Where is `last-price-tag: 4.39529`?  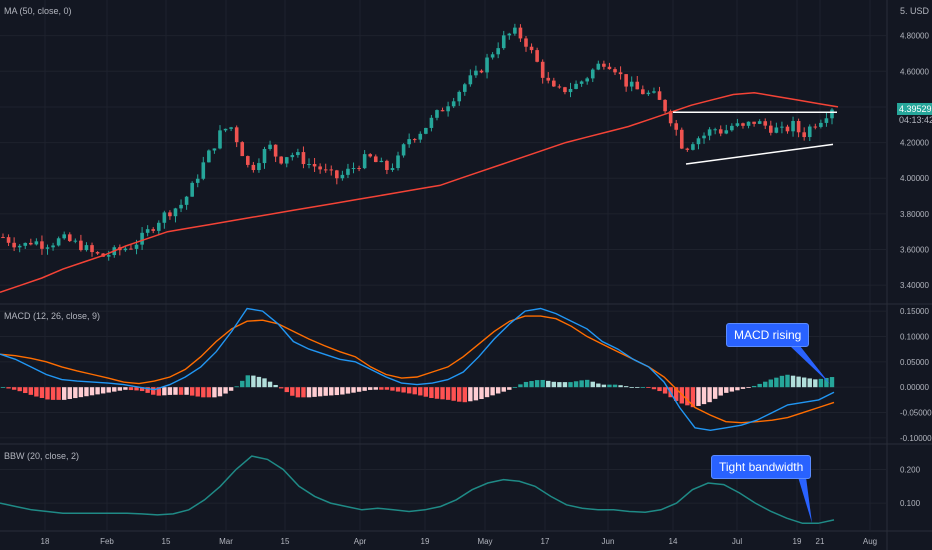
last-price-tag: 4.39529 is located at coordinates (914, 109).